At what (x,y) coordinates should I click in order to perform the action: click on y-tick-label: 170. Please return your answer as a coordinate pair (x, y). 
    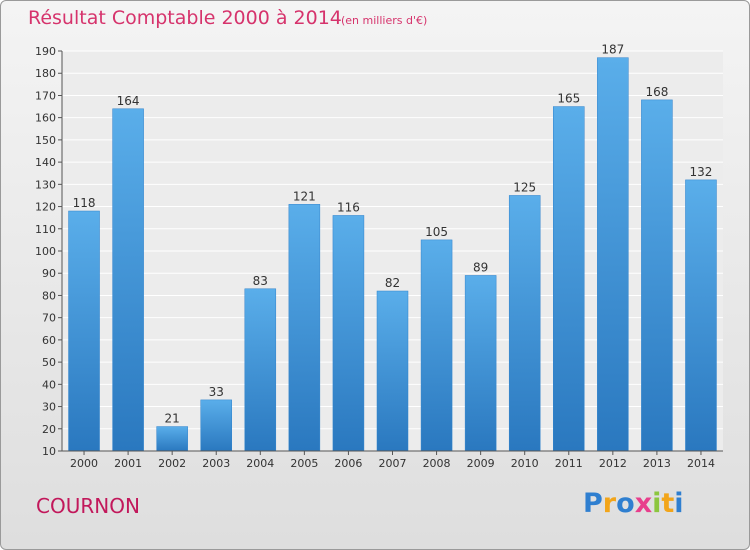
    Looking at the image, I should click on (45, 95).